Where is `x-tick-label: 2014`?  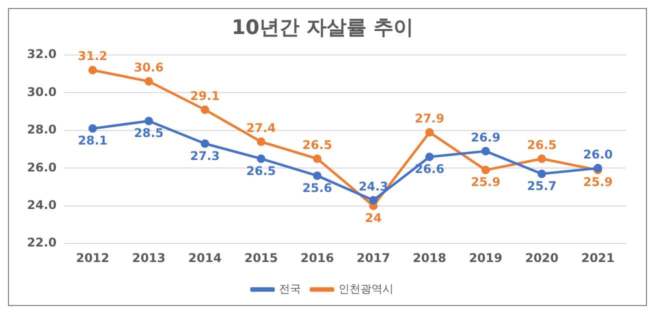
x-tick-label: 2014 is located at coordinates (205, 257).